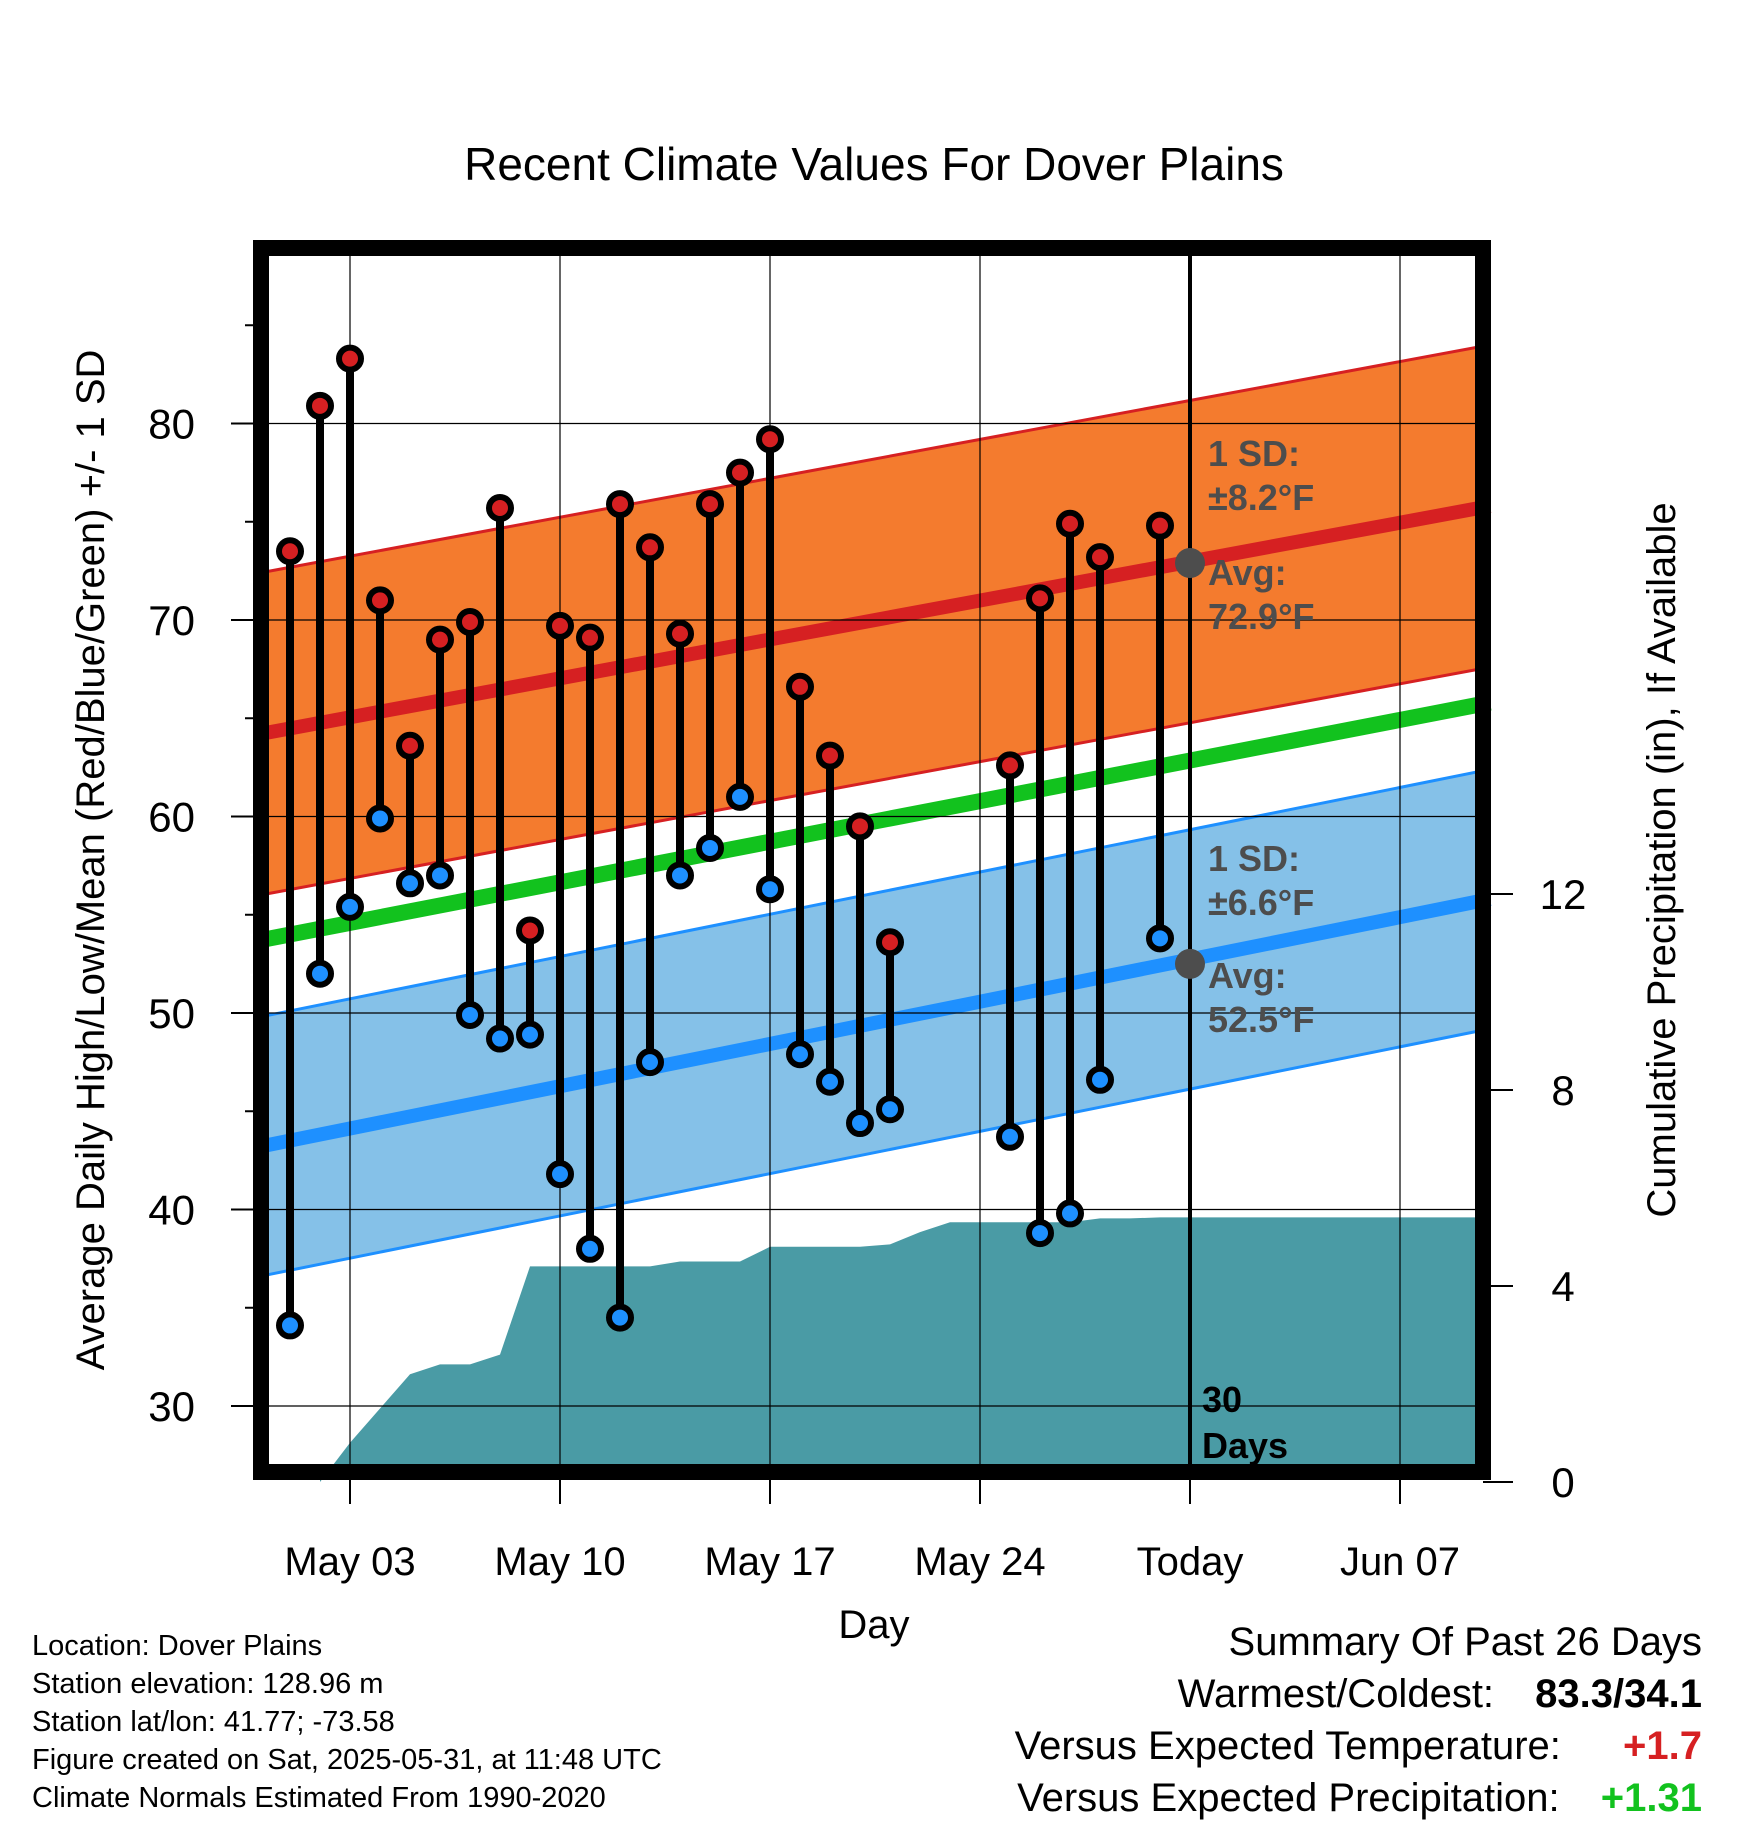 This screenshot has width=1748, height=1828. Describe the element at coordinates (1247, 975) in the screenshot. I see `low-avg-annotation-line-1: Avg:` at that location.